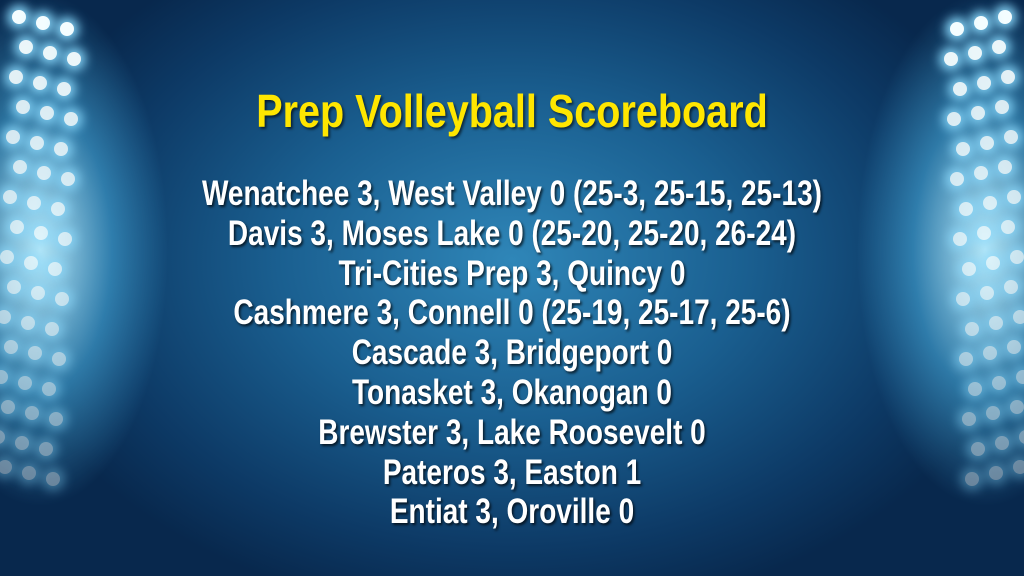  What do you see at coordinates (512, 273) in the screenshot?
I see `result-line: Tri-Cities Prep 3, Quincy 0` at bounding box center [512, 273].